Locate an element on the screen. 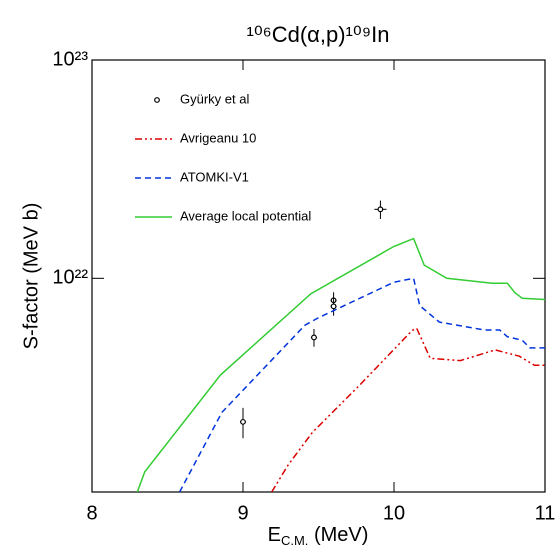  x-label-unit: (MeV) is located at coordinates (338, 535).